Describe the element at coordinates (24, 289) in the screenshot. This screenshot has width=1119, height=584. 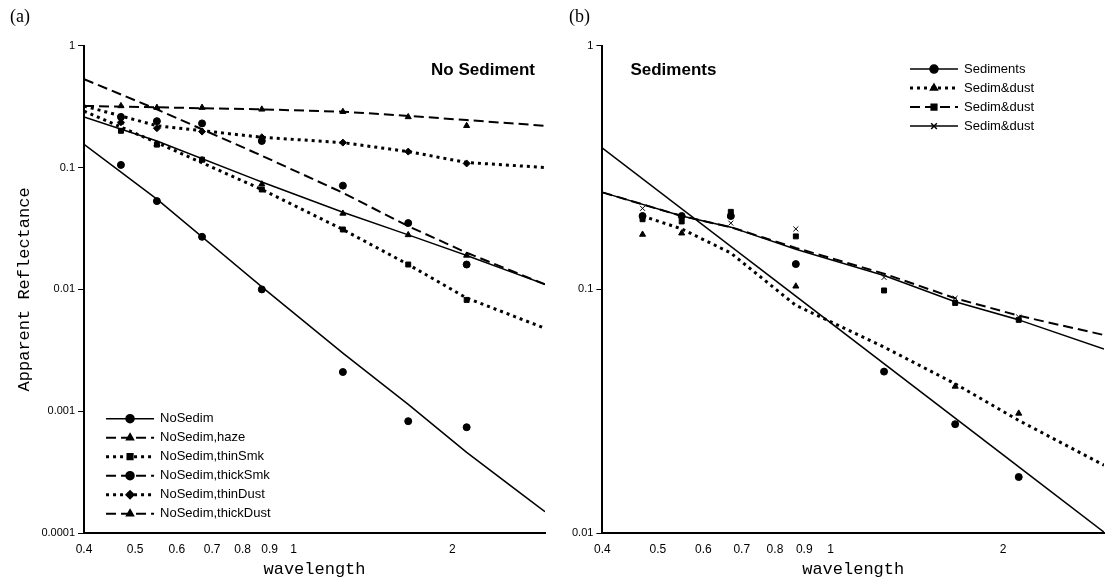
I see `y-axis-title: Apparent Reflectance` at that location.